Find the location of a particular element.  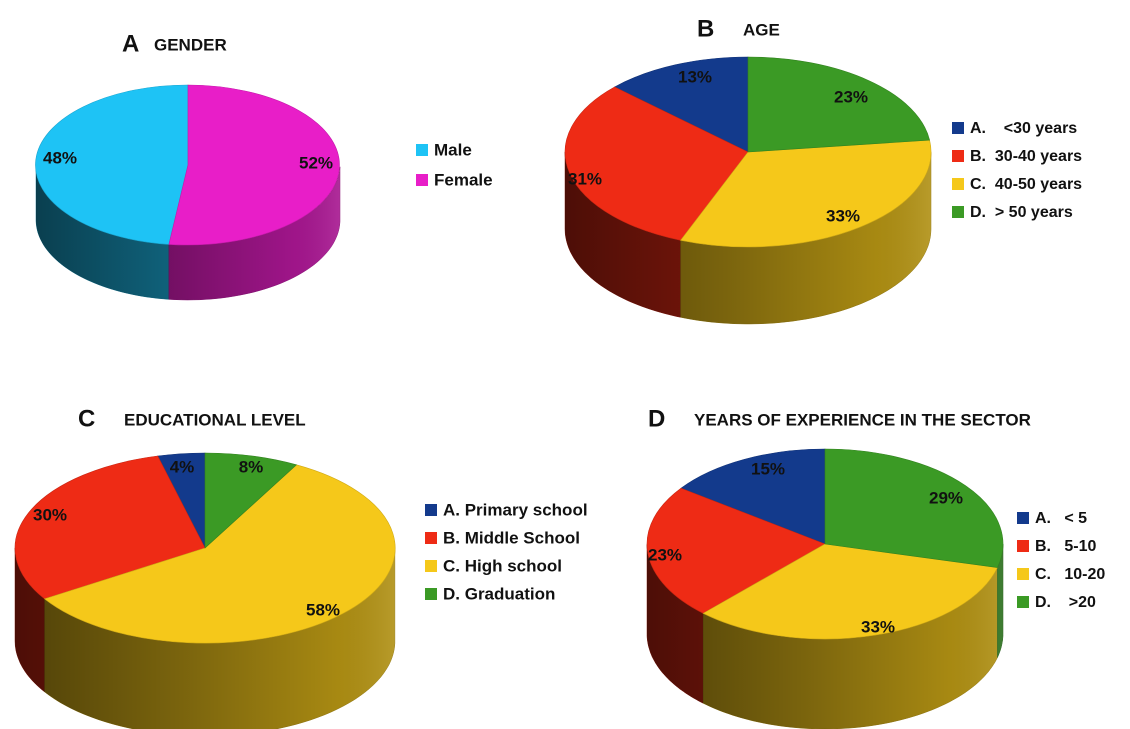

panel-title: A GENDER is located at coordinates (174, 43).